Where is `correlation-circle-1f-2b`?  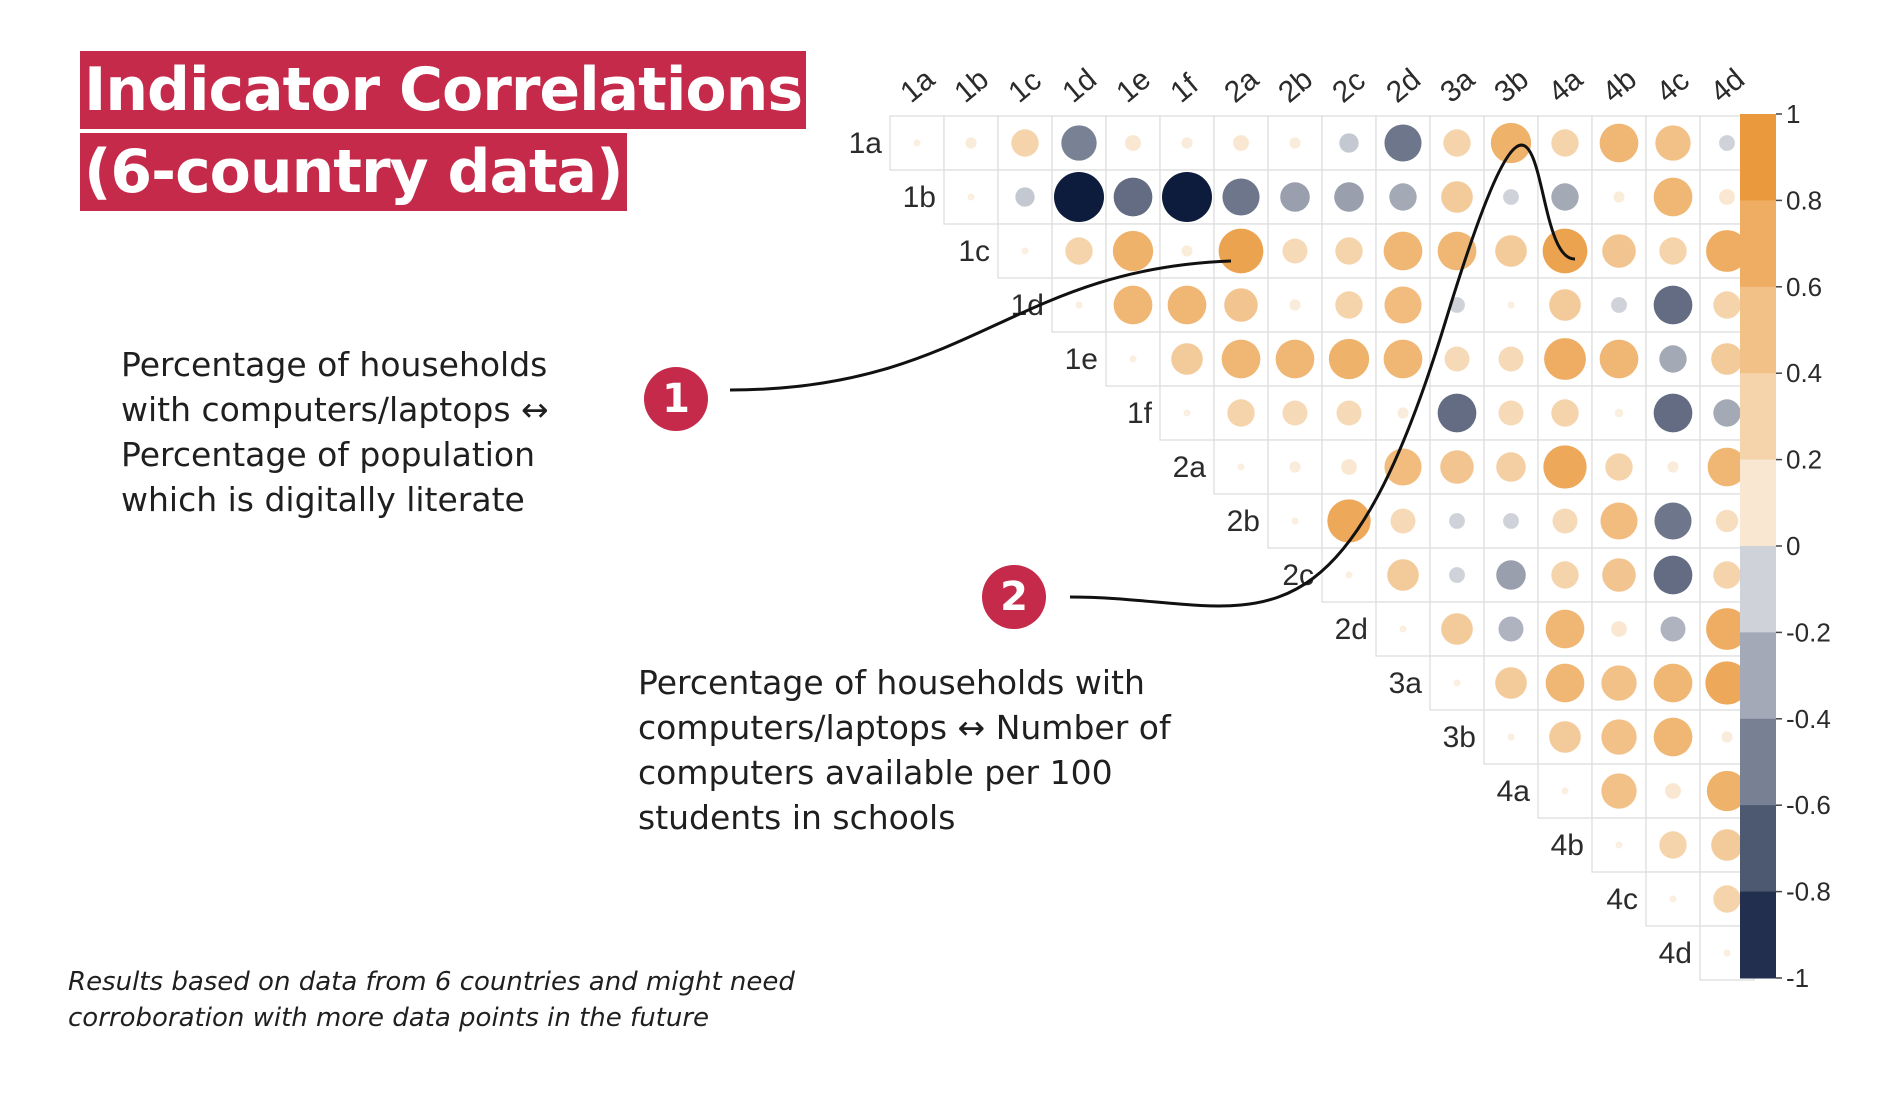
correlation-circle-1f-2b is located at coordinates (1295, 413).